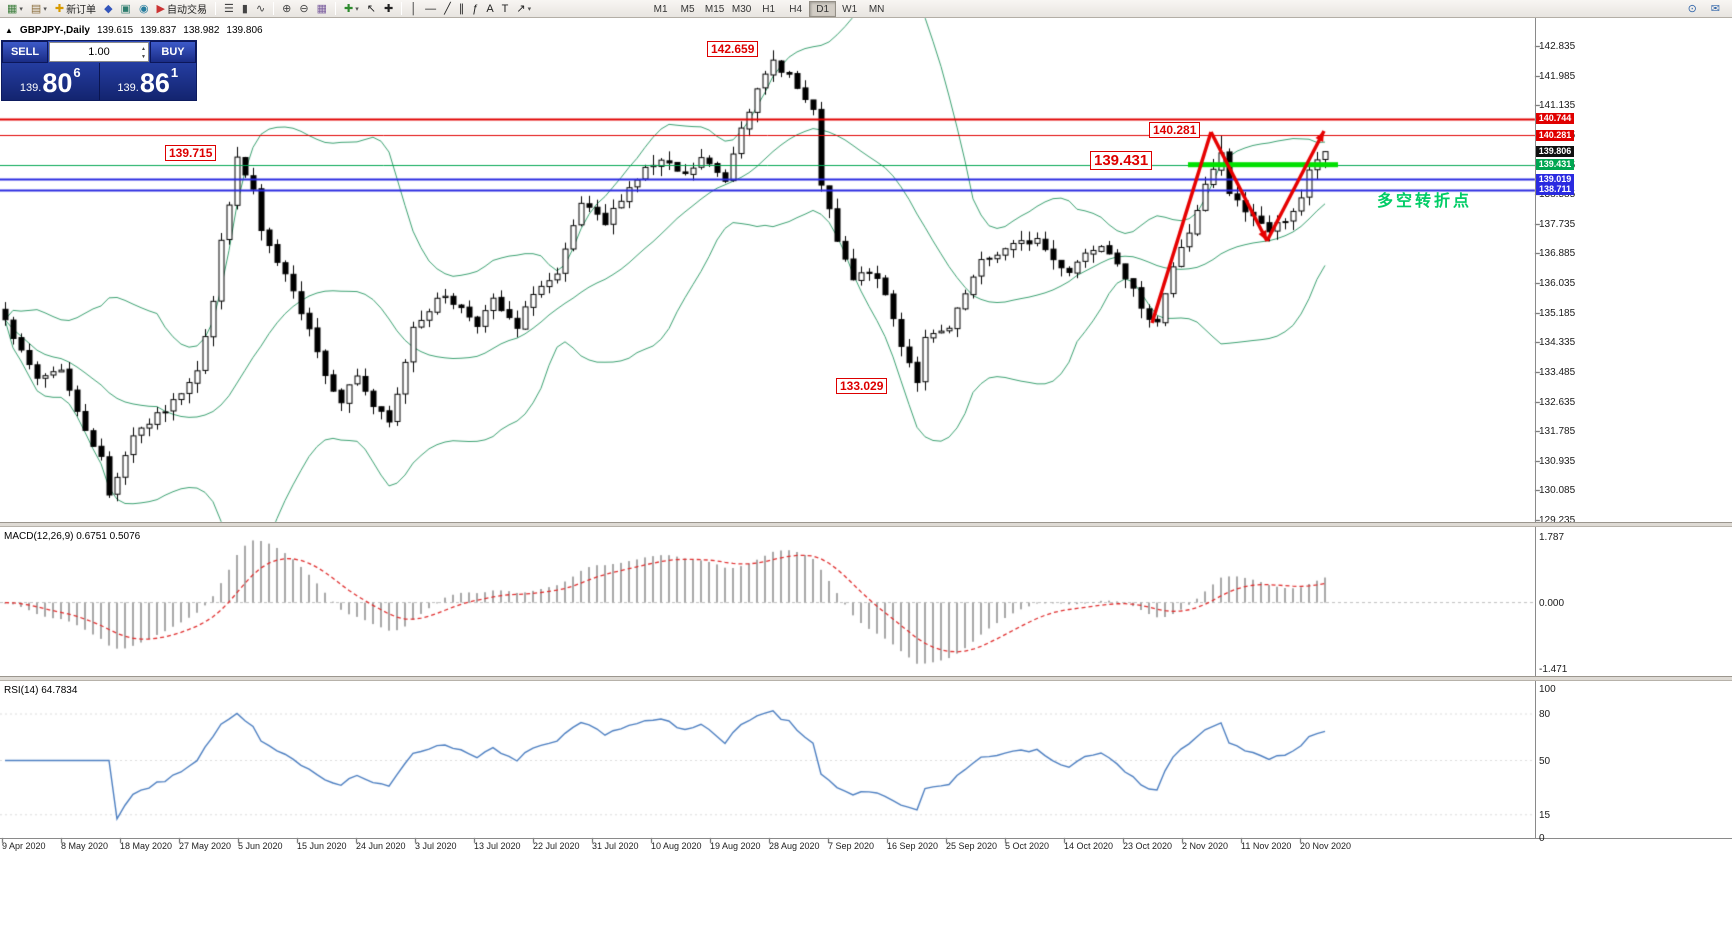 This screenshot has width=1732, height=943. I want to click on metaeditor-icon: ◆, so click(108, 9).